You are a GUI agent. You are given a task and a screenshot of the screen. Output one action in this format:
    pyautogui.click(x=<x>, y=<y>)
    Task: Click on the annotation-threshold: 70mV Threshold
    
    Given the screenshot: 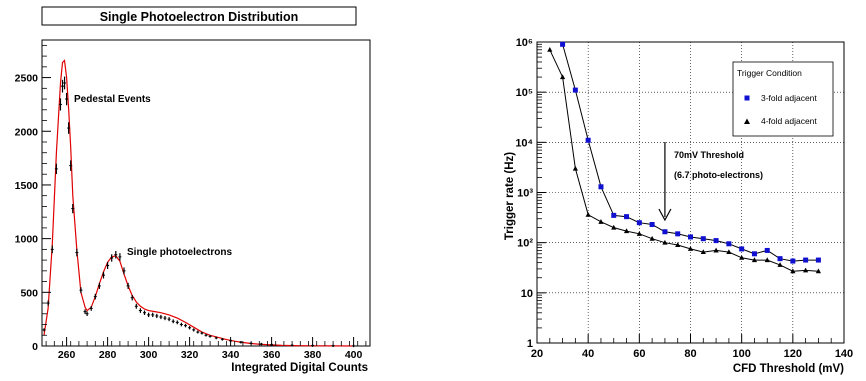 What is the action you would take?
    pyautogui.click(x=709, y=155)
    